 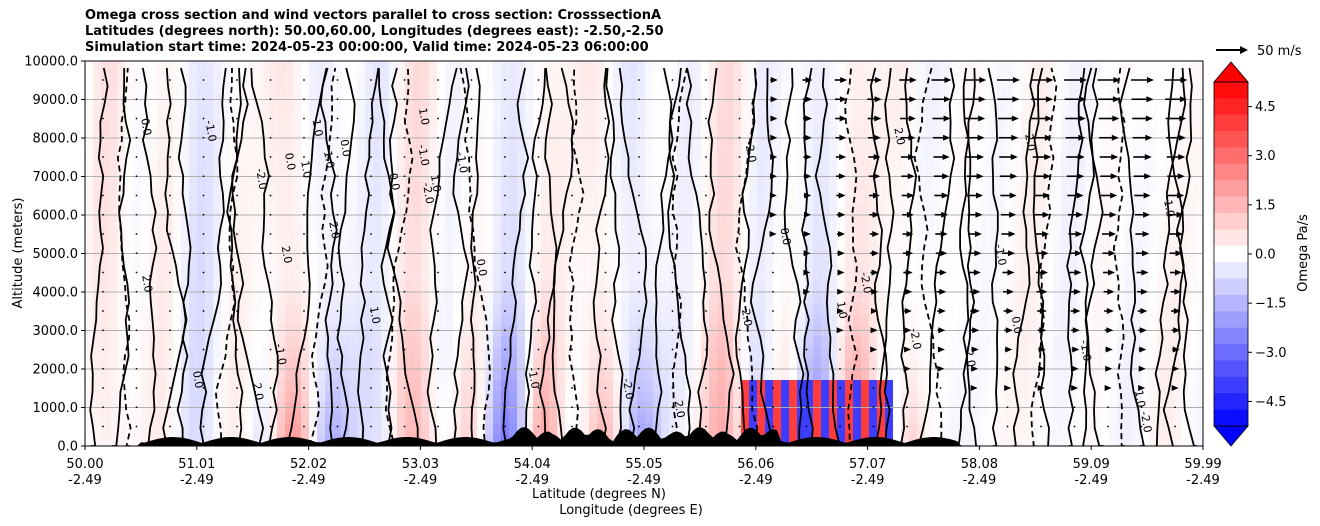 What do you see at coordinates (644, 436) in the screenshot?
I see `terrain` at bounding box center [644, 436].